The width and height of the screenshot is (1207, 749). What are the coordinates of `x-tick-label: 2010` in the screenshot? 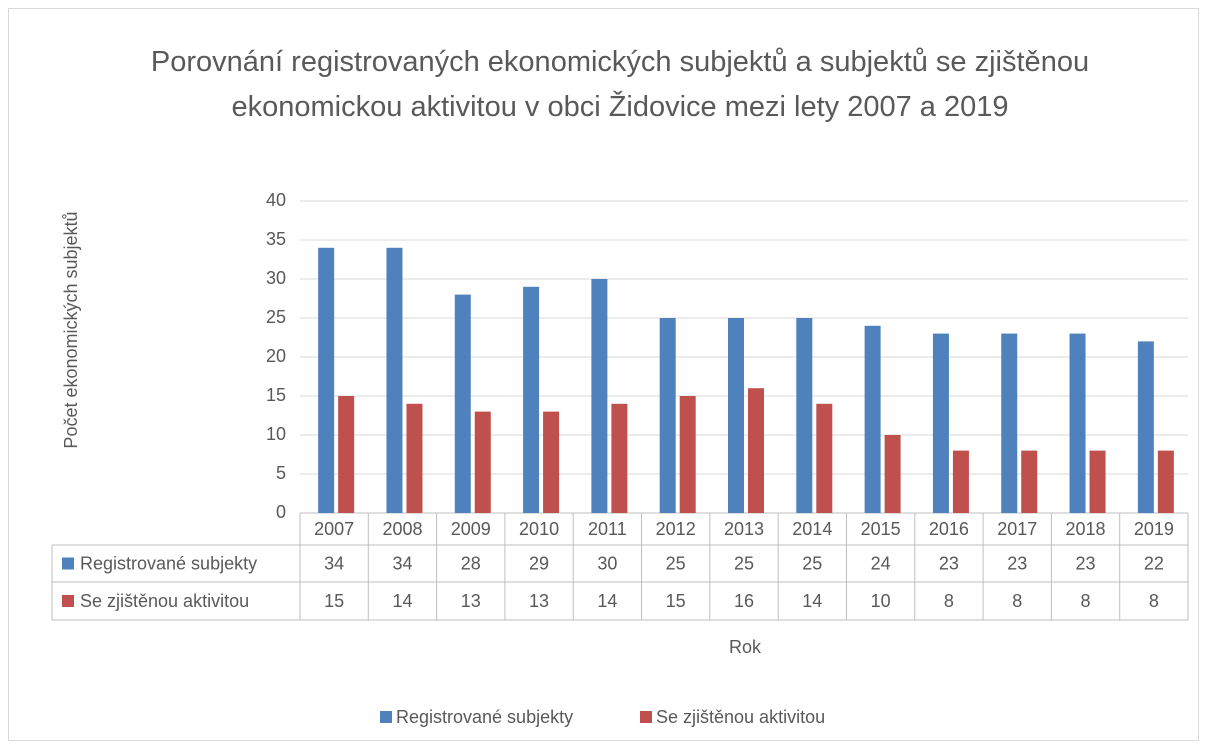 It's located at (539, 529).